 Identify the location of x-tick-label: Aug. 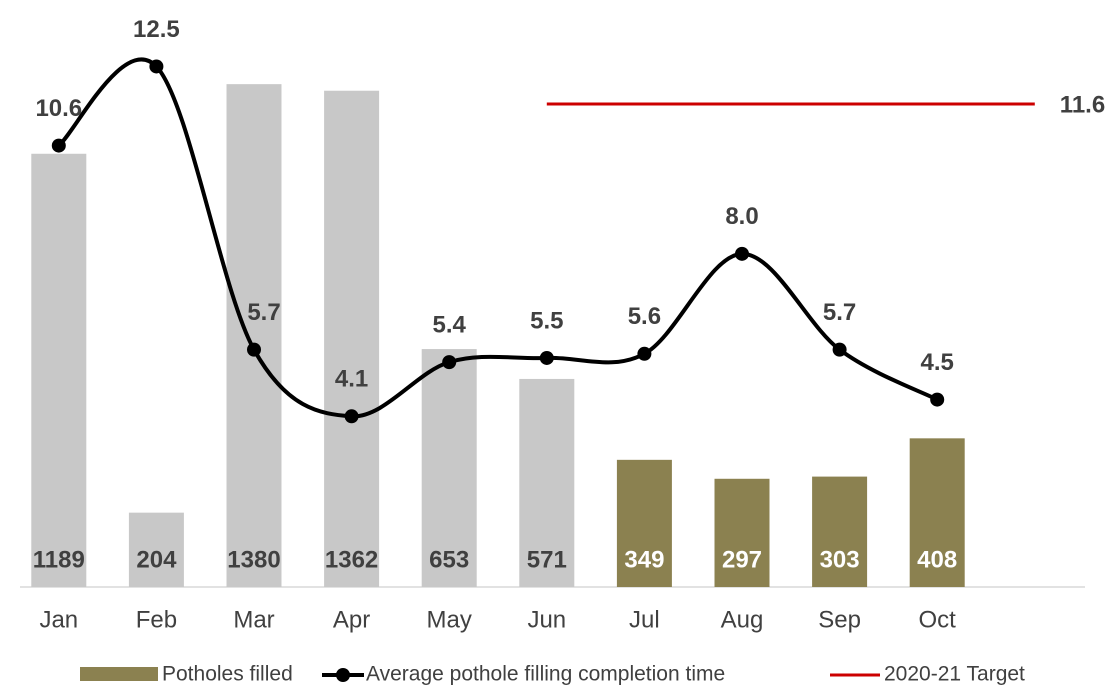
(742, 619).